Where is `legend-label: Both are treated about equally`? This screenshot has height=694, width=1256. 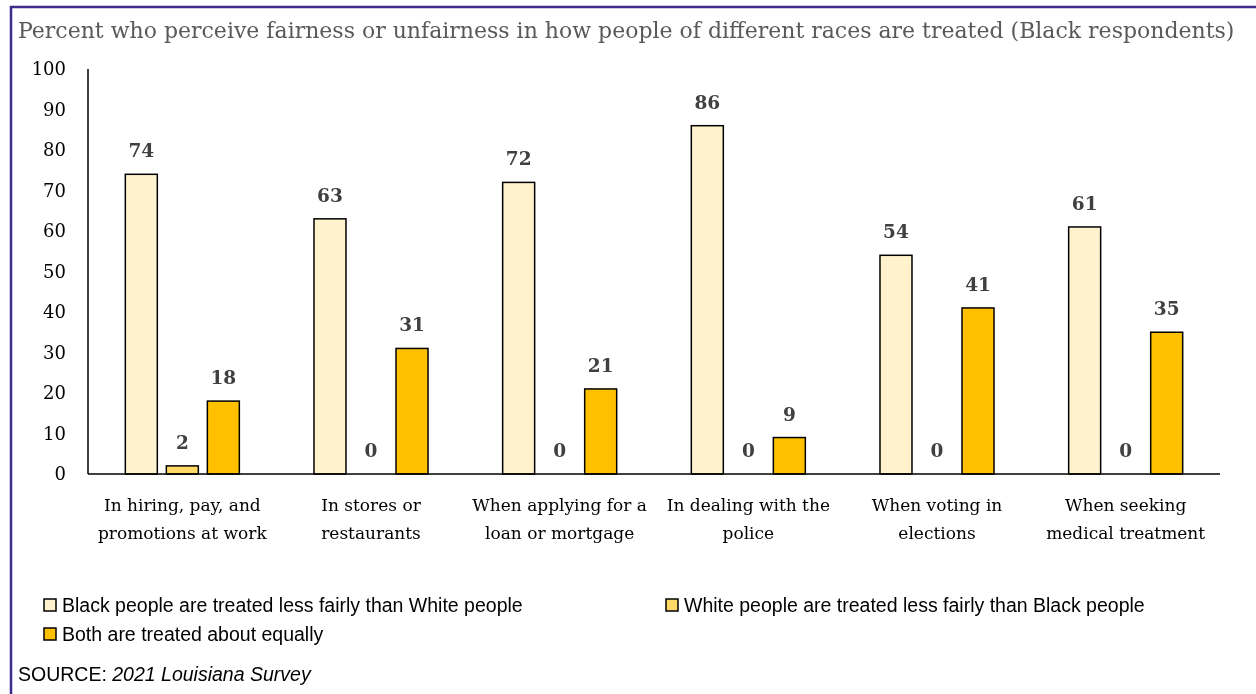 legend-label: Both are treated about equally is located at coordinates (193, 633).